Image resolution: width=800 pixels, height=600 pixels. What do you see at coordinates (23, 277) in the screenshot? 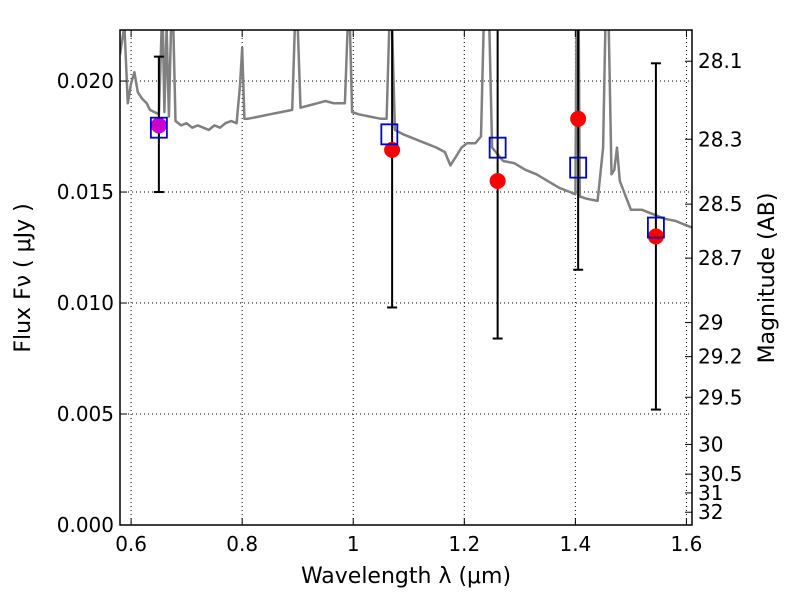
I see `y-axis-title: Flux Fν ( μJy )` at bounding box center [23, 277].